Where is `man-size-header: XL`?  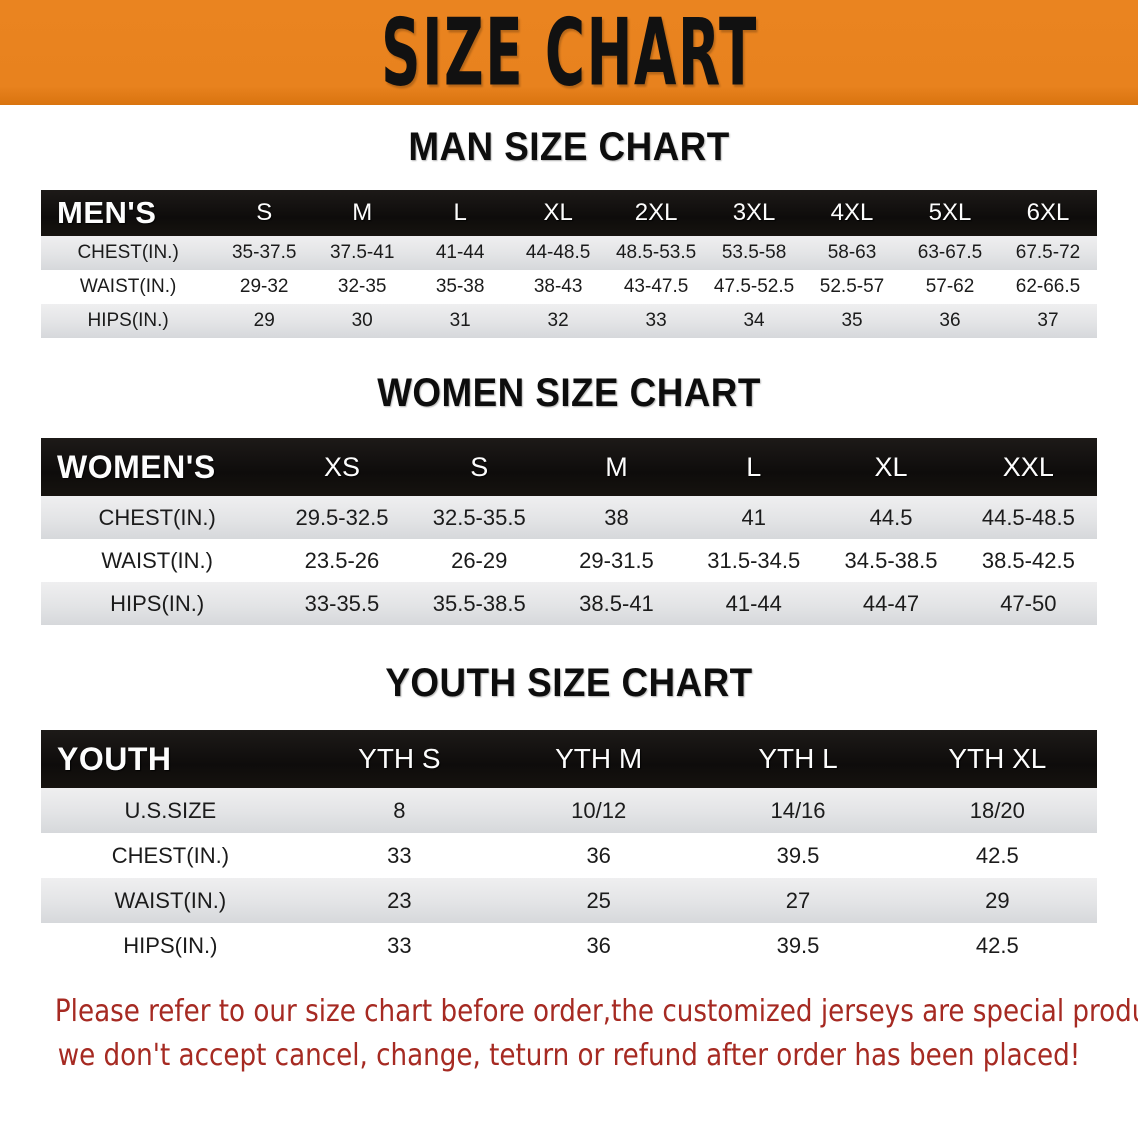 man-size-header: XL is located at coordinates (558, 212).